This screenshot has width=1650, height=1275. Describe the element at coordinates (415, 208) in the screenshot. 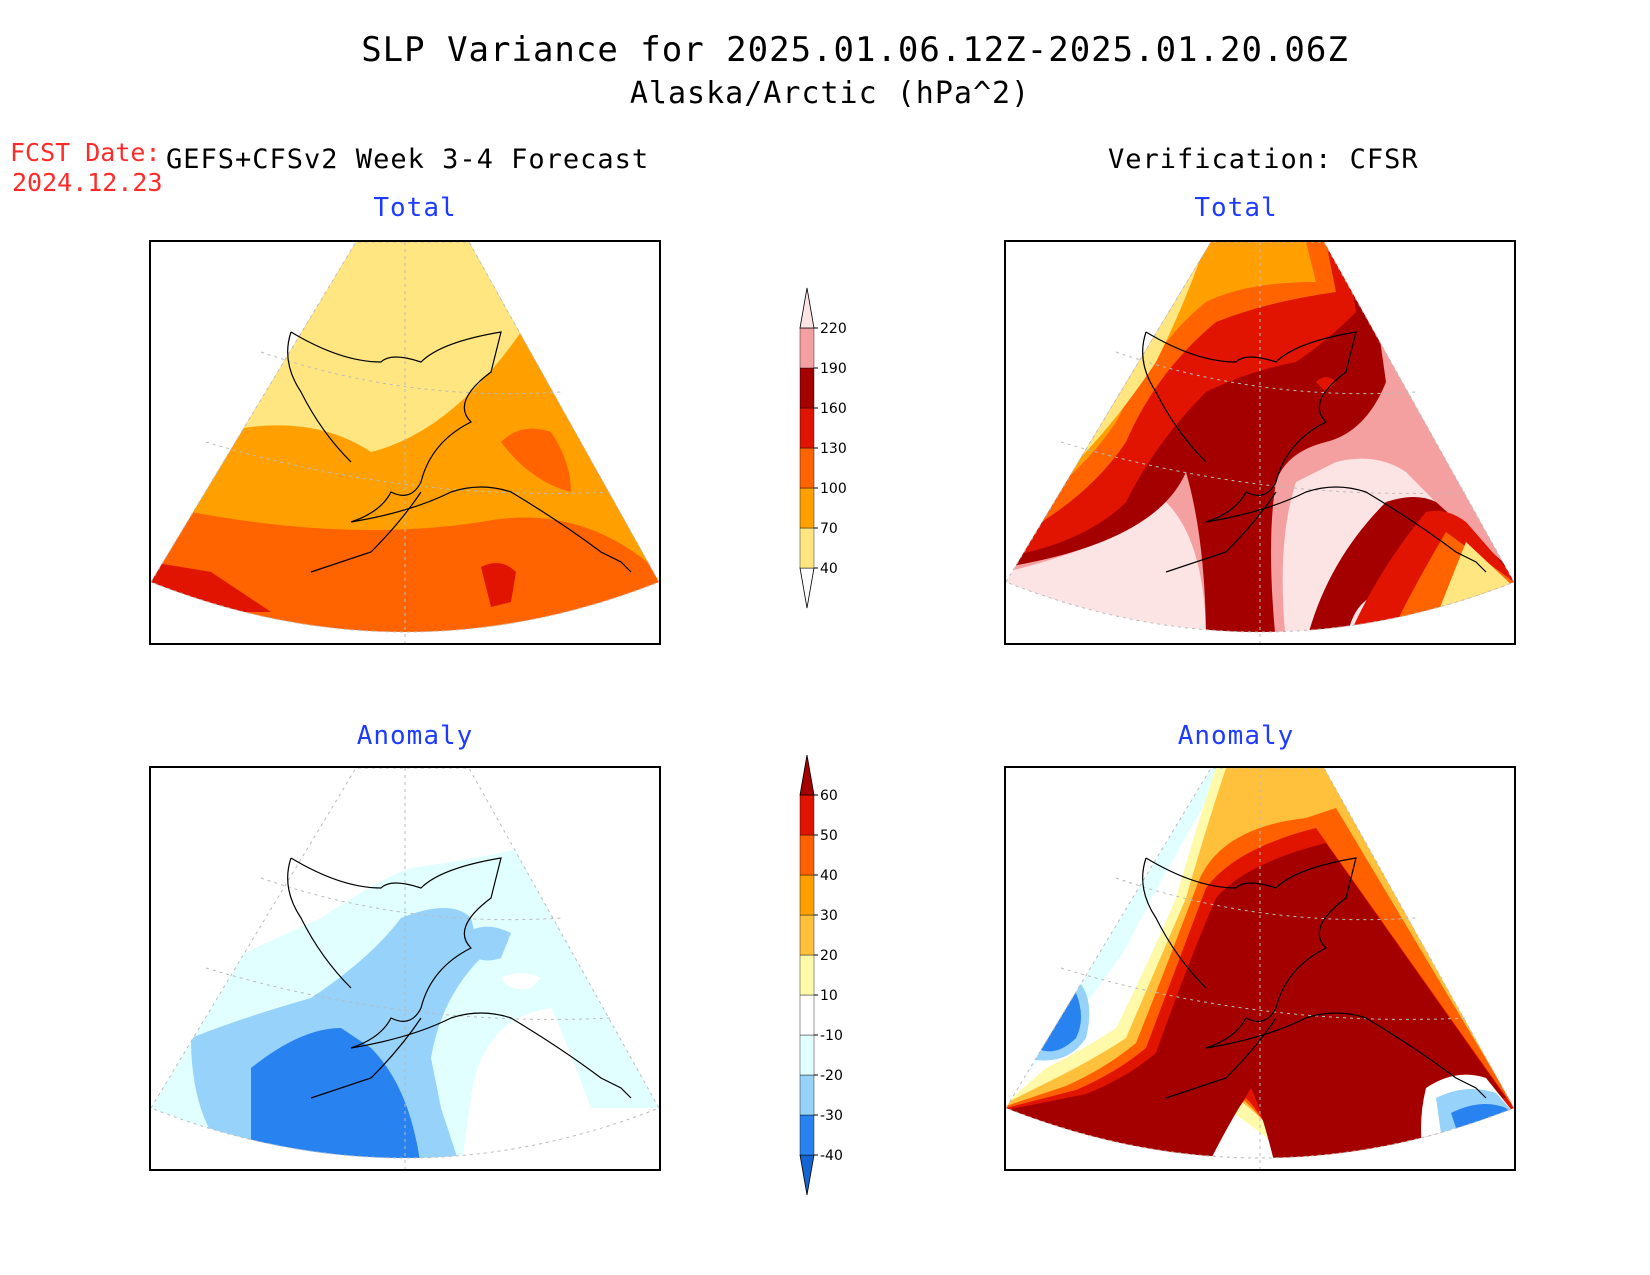

I see `forecast-total-title: Total` at that location.